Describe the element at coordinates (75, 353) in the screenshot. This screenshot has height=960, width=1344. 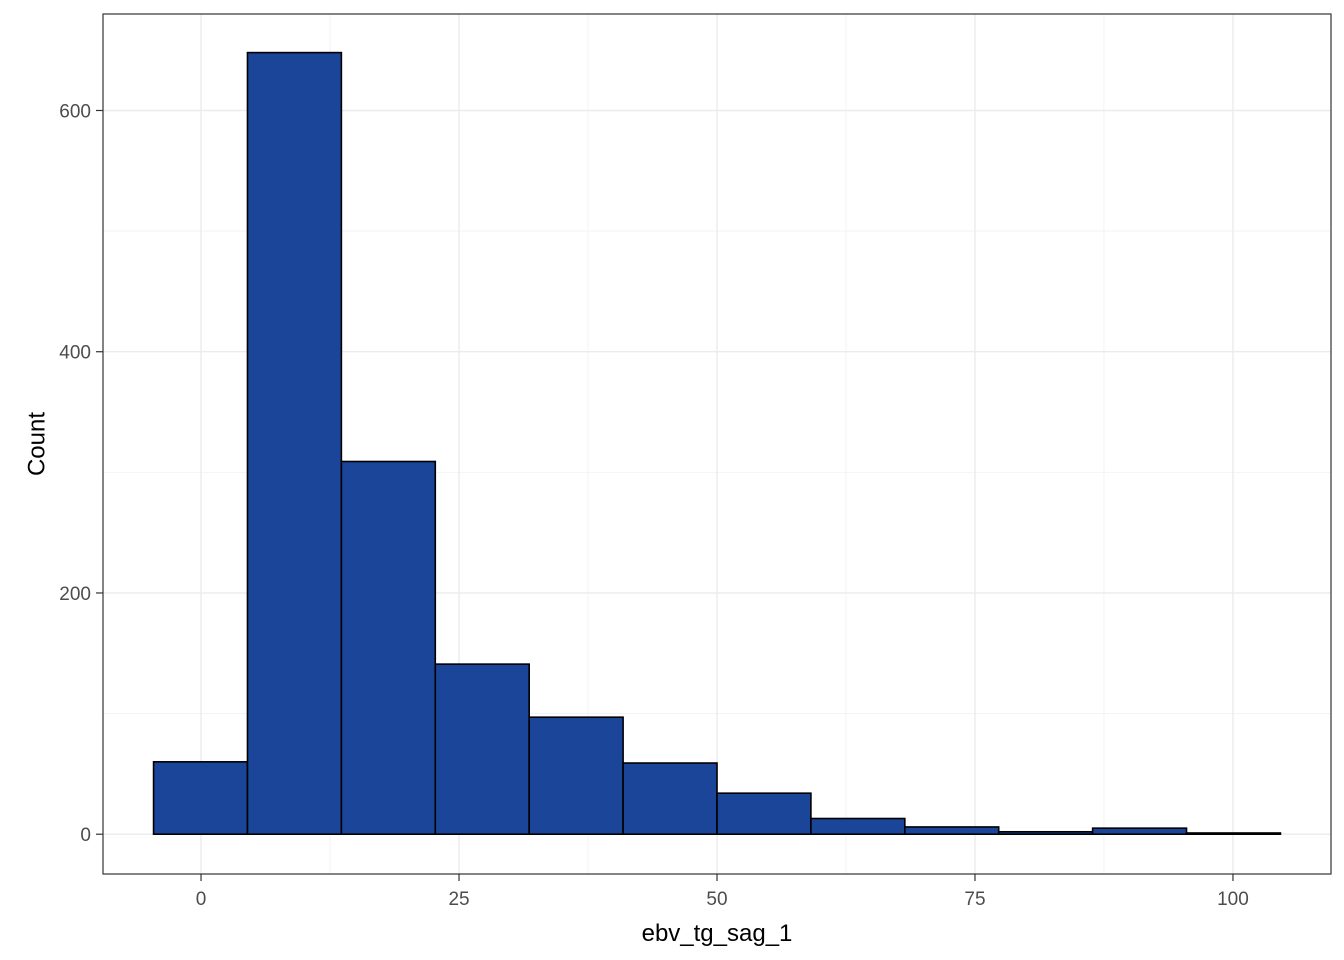
I see `y-tick-label: 400` at that location.